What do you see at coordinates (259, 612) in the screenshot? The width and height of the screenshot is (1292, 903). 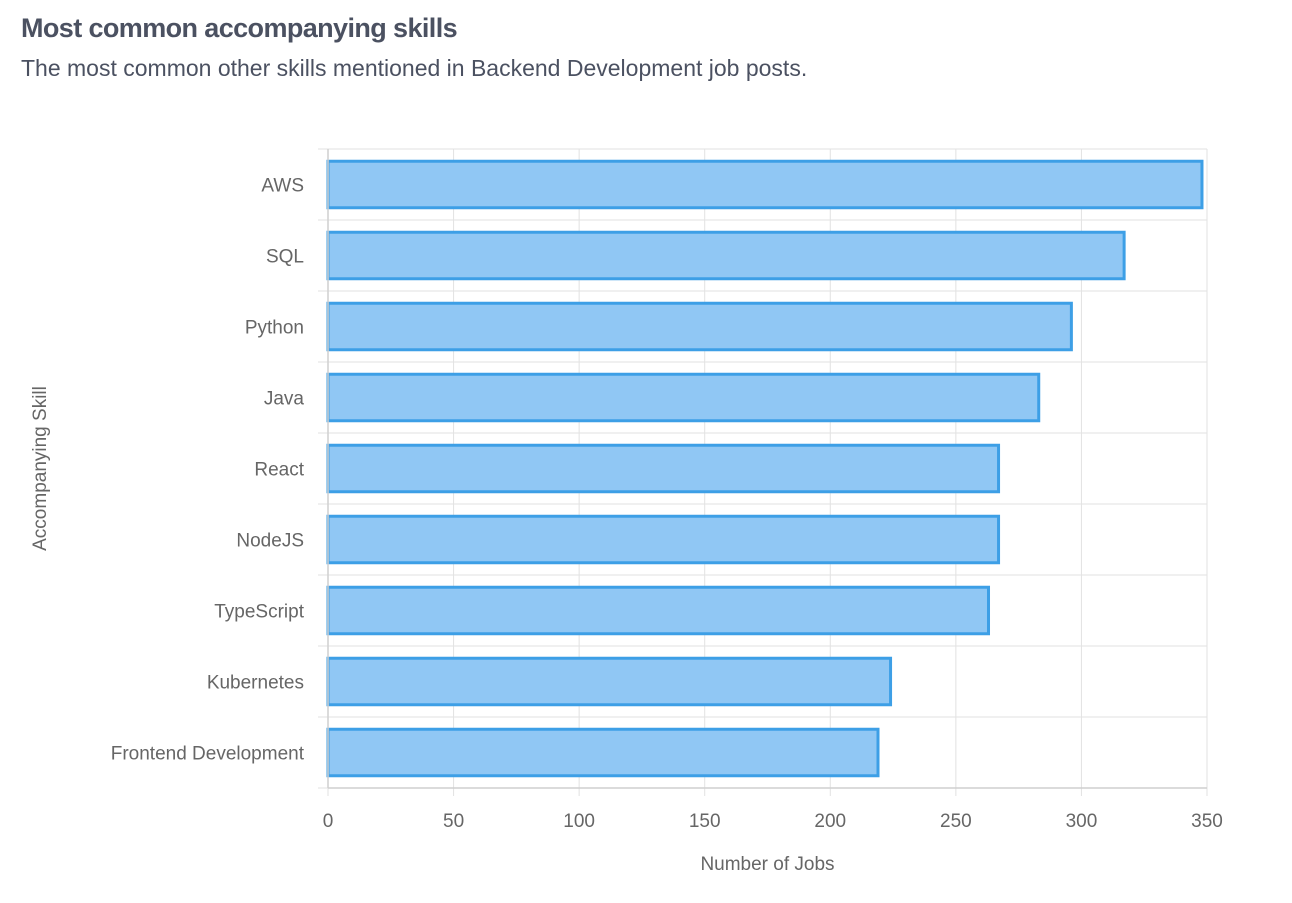 I see `y-tick-label: TypeScript` at bounding box center [259, 612].